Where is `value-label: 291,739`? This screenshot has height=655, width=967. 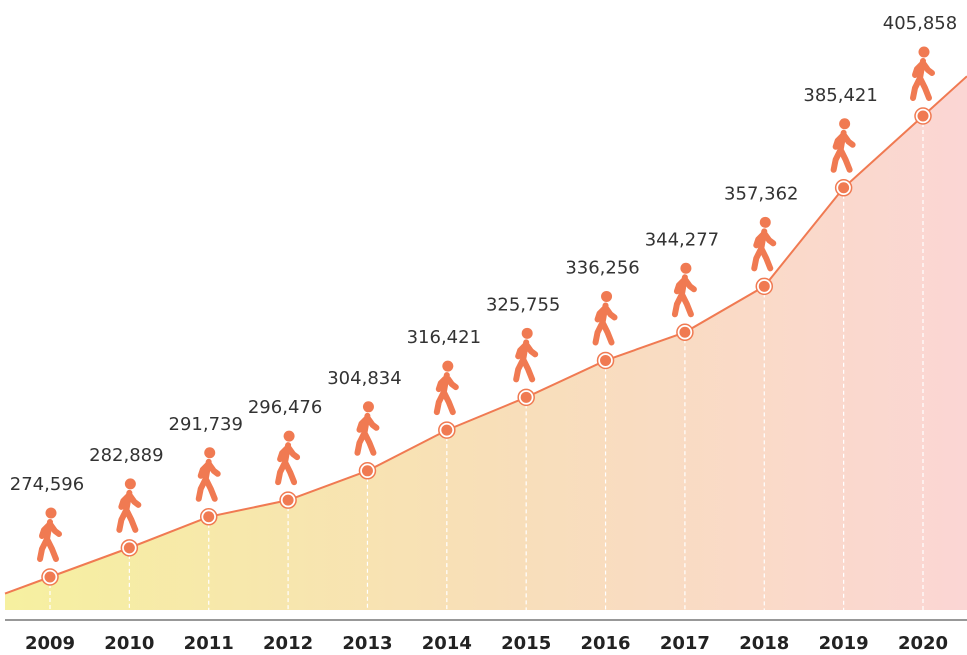 value-label: 291,739 is located at coordinates (206, 424).